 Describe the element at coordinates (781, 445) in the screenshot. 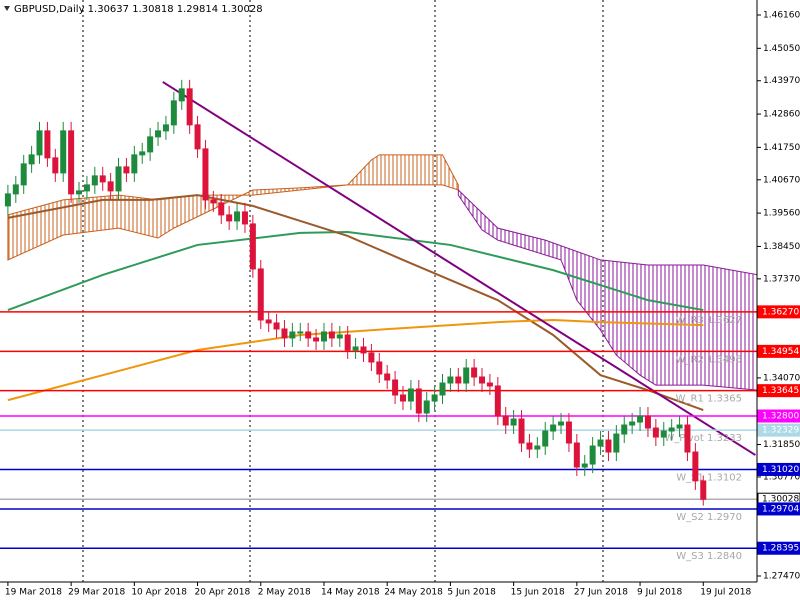

I see `y-tick-label: 1.31850` at that location.